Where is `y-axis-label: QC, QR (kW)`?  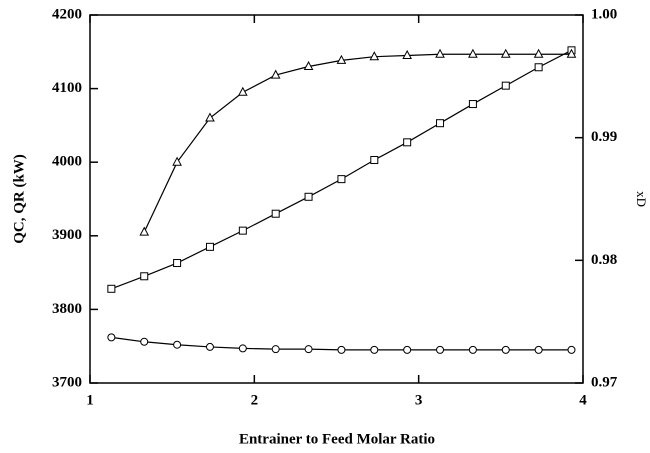 y-axis-label: QC, QR (kW) is located at coordinates (19, 199).